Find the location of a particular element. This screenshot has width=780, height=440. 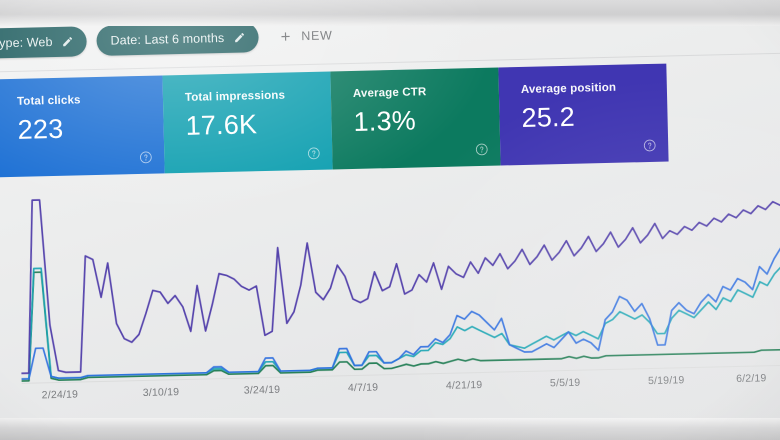

chart-x-tick-label: 5/19/19 is located at coordinates (666, 381).